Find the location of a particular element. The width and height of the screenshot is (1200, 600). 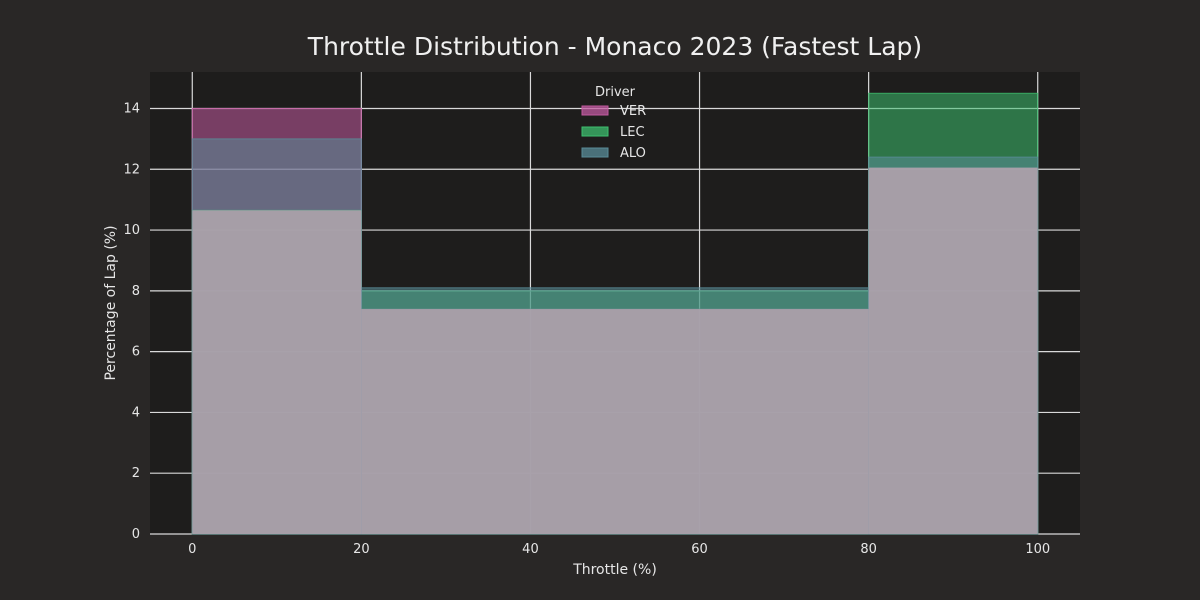

y-tick-label: 14 is located at coordinates (131, 108).